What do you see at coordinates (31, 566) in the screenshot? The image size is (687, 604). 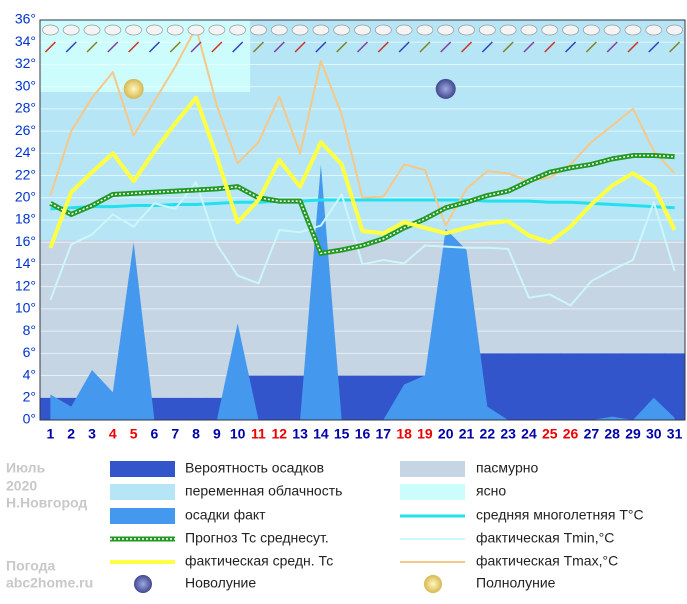 I see `site-label: Погода` at bounding box center [31, 566].